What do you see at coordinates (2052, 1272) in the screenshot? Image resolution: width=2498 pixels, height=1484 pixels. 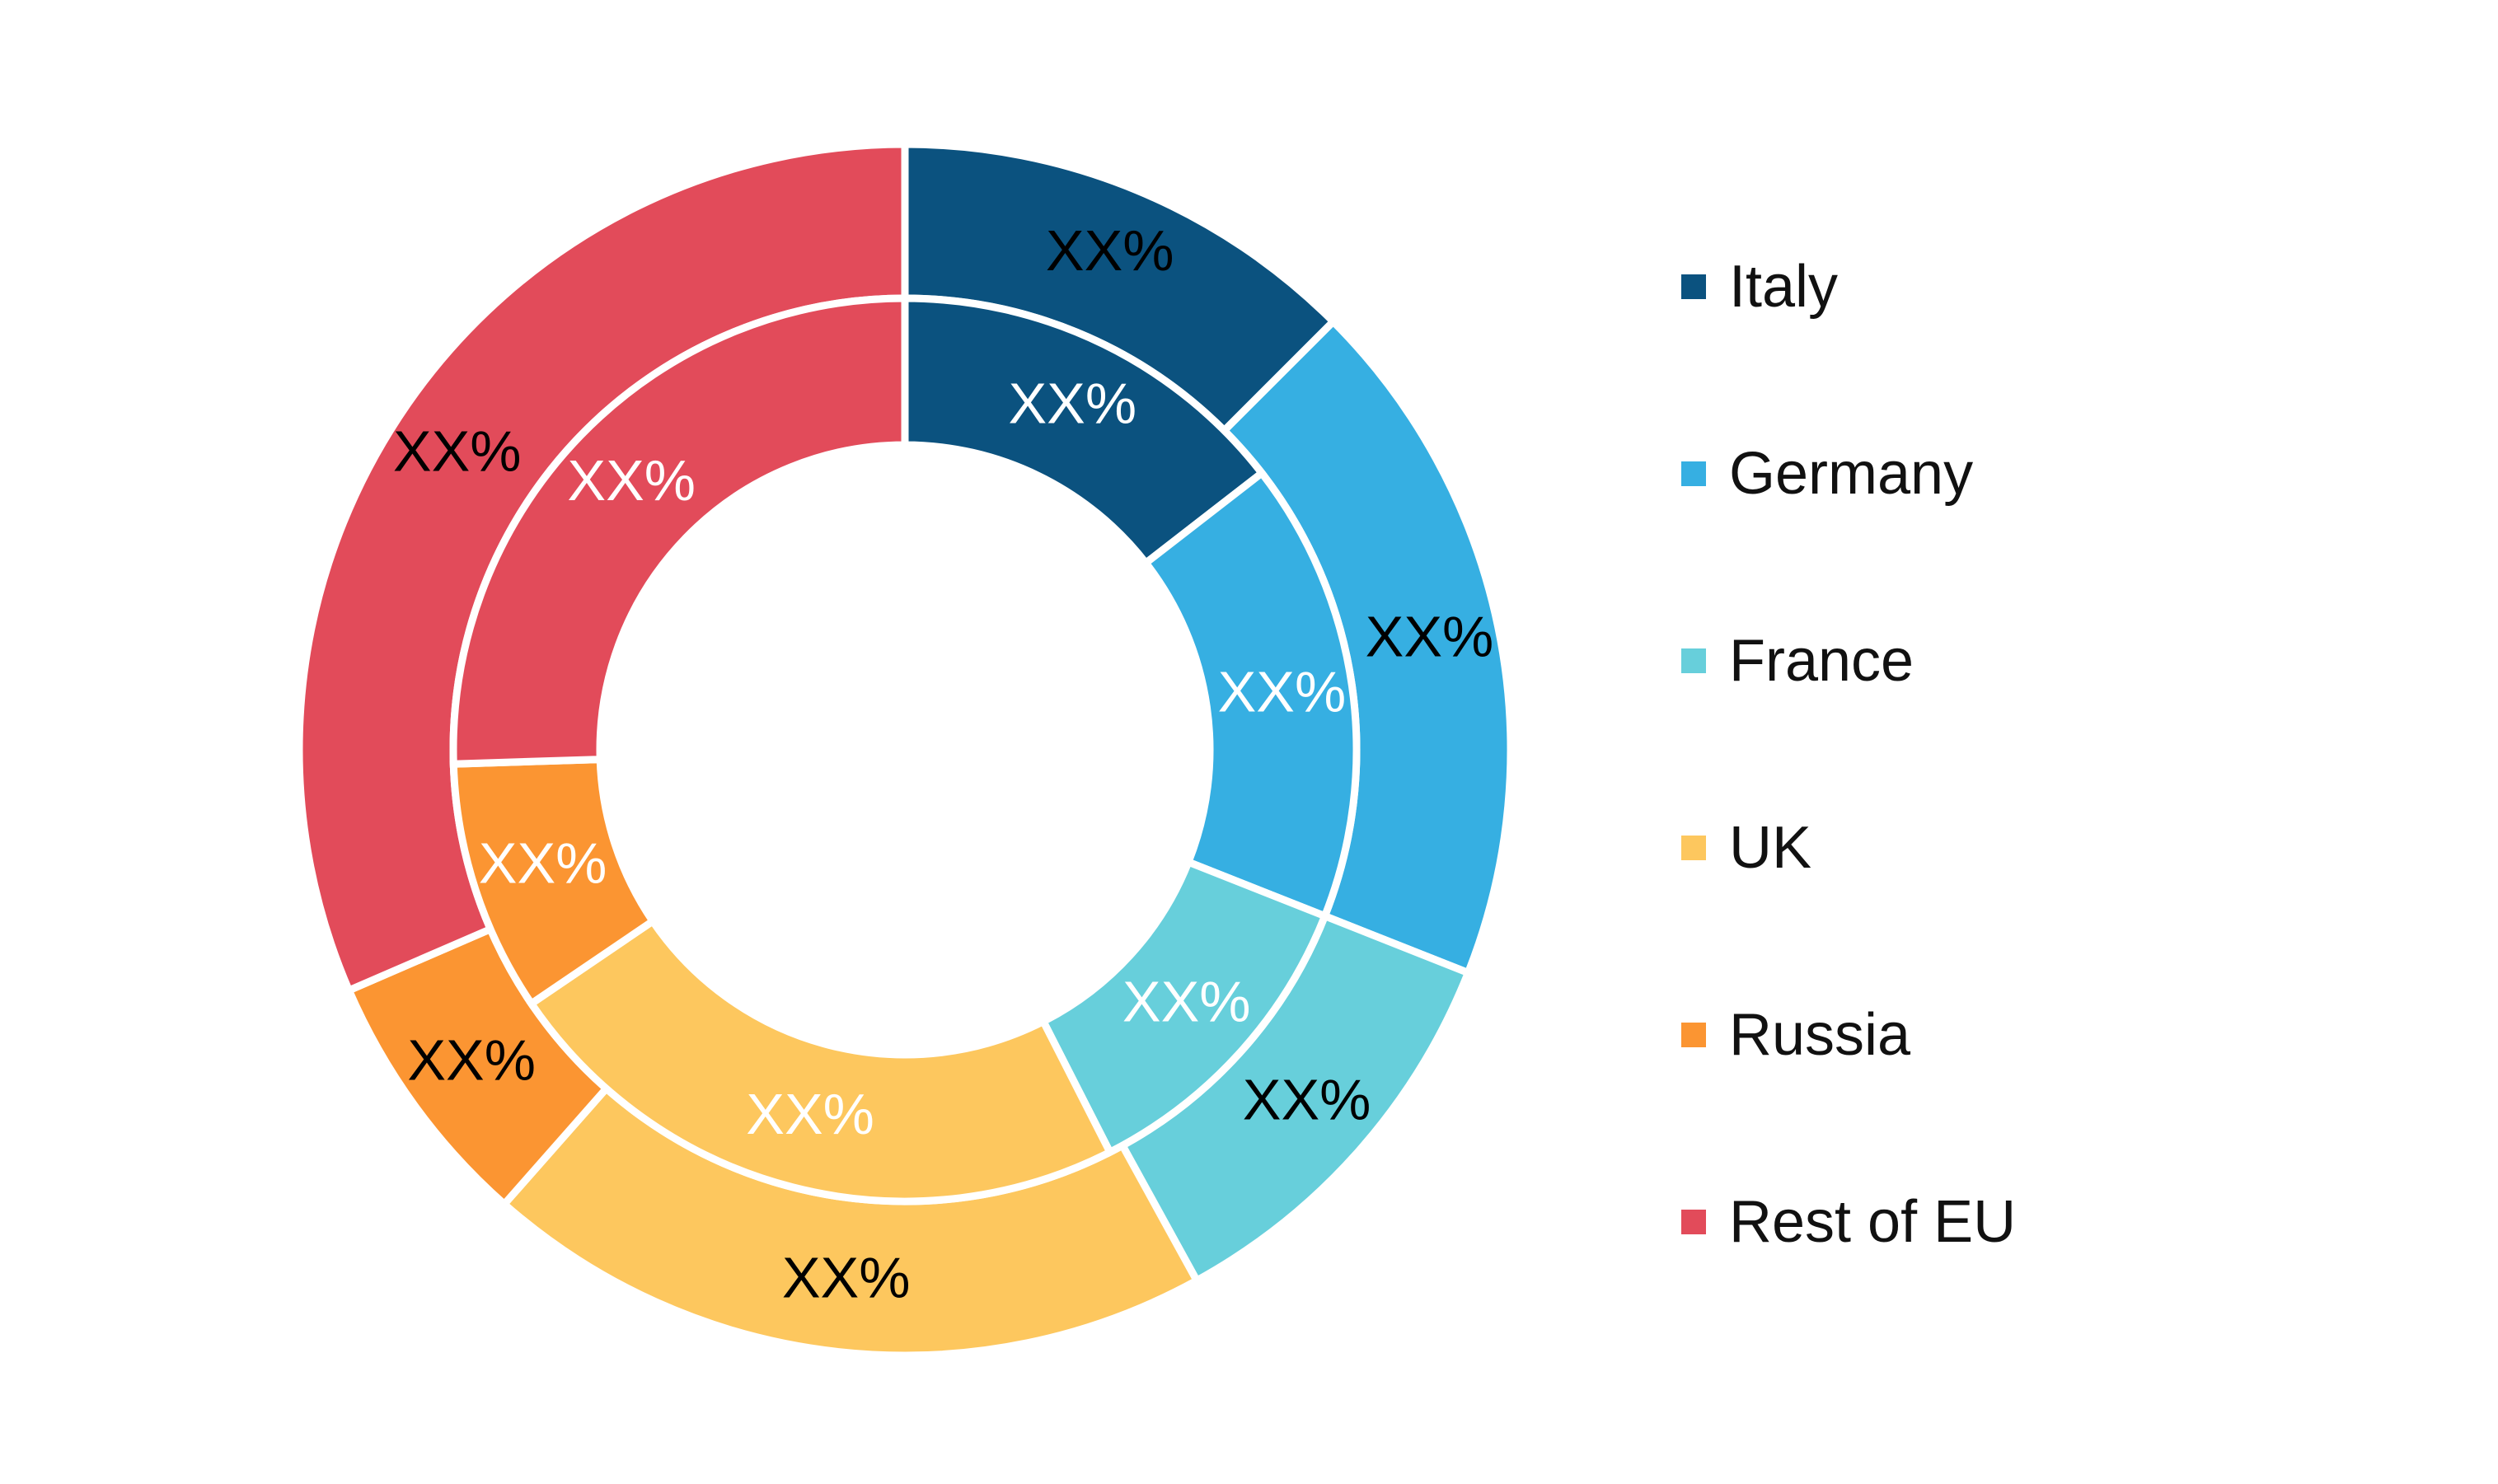 I see `legend-item-rest-of-eu: Rest of EU` at bounding box center [2052, 1272].